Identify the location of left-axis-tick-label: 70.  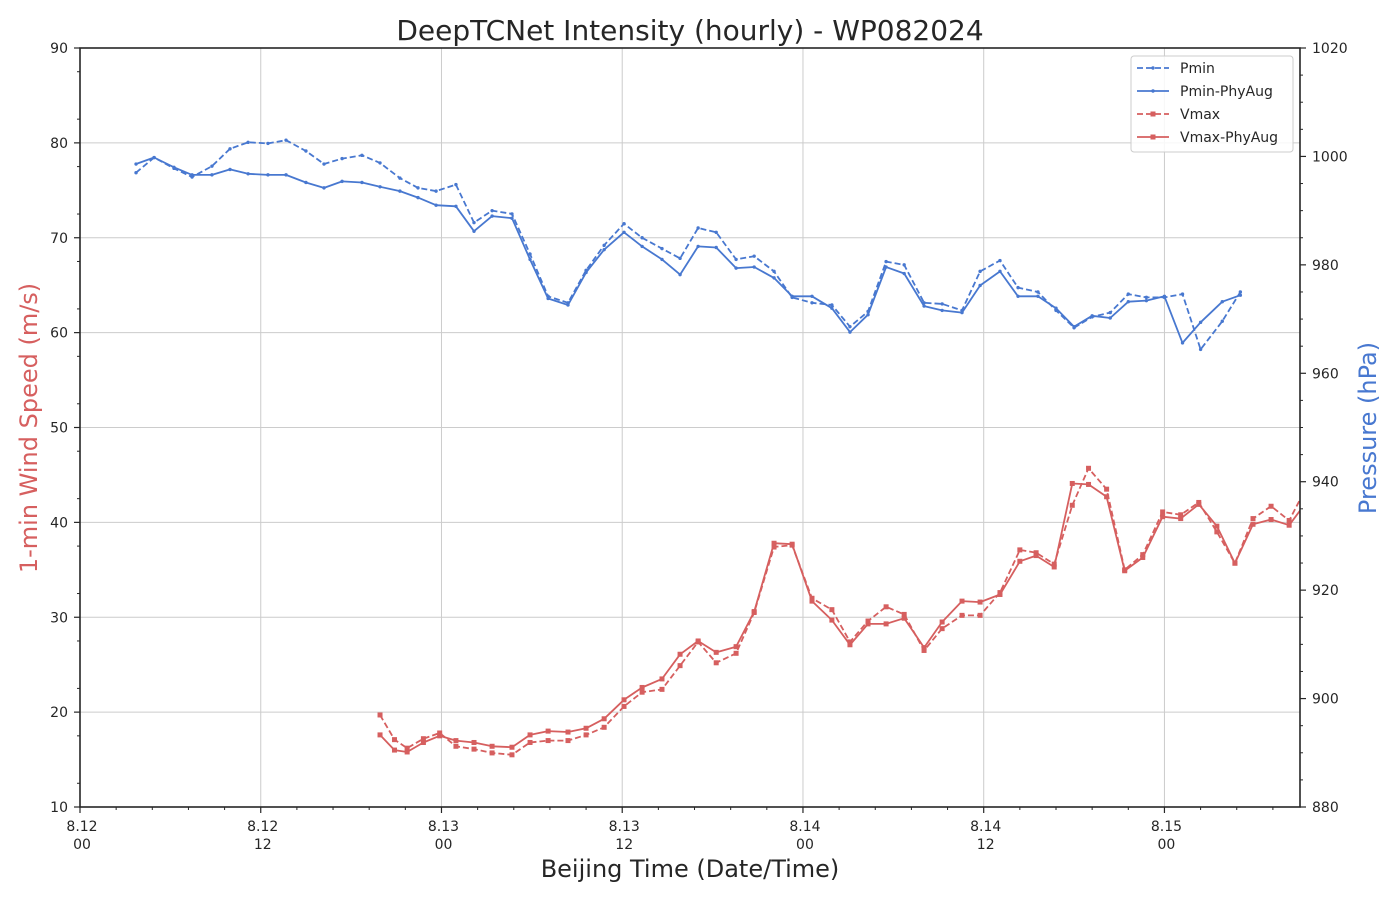
(59, 239).